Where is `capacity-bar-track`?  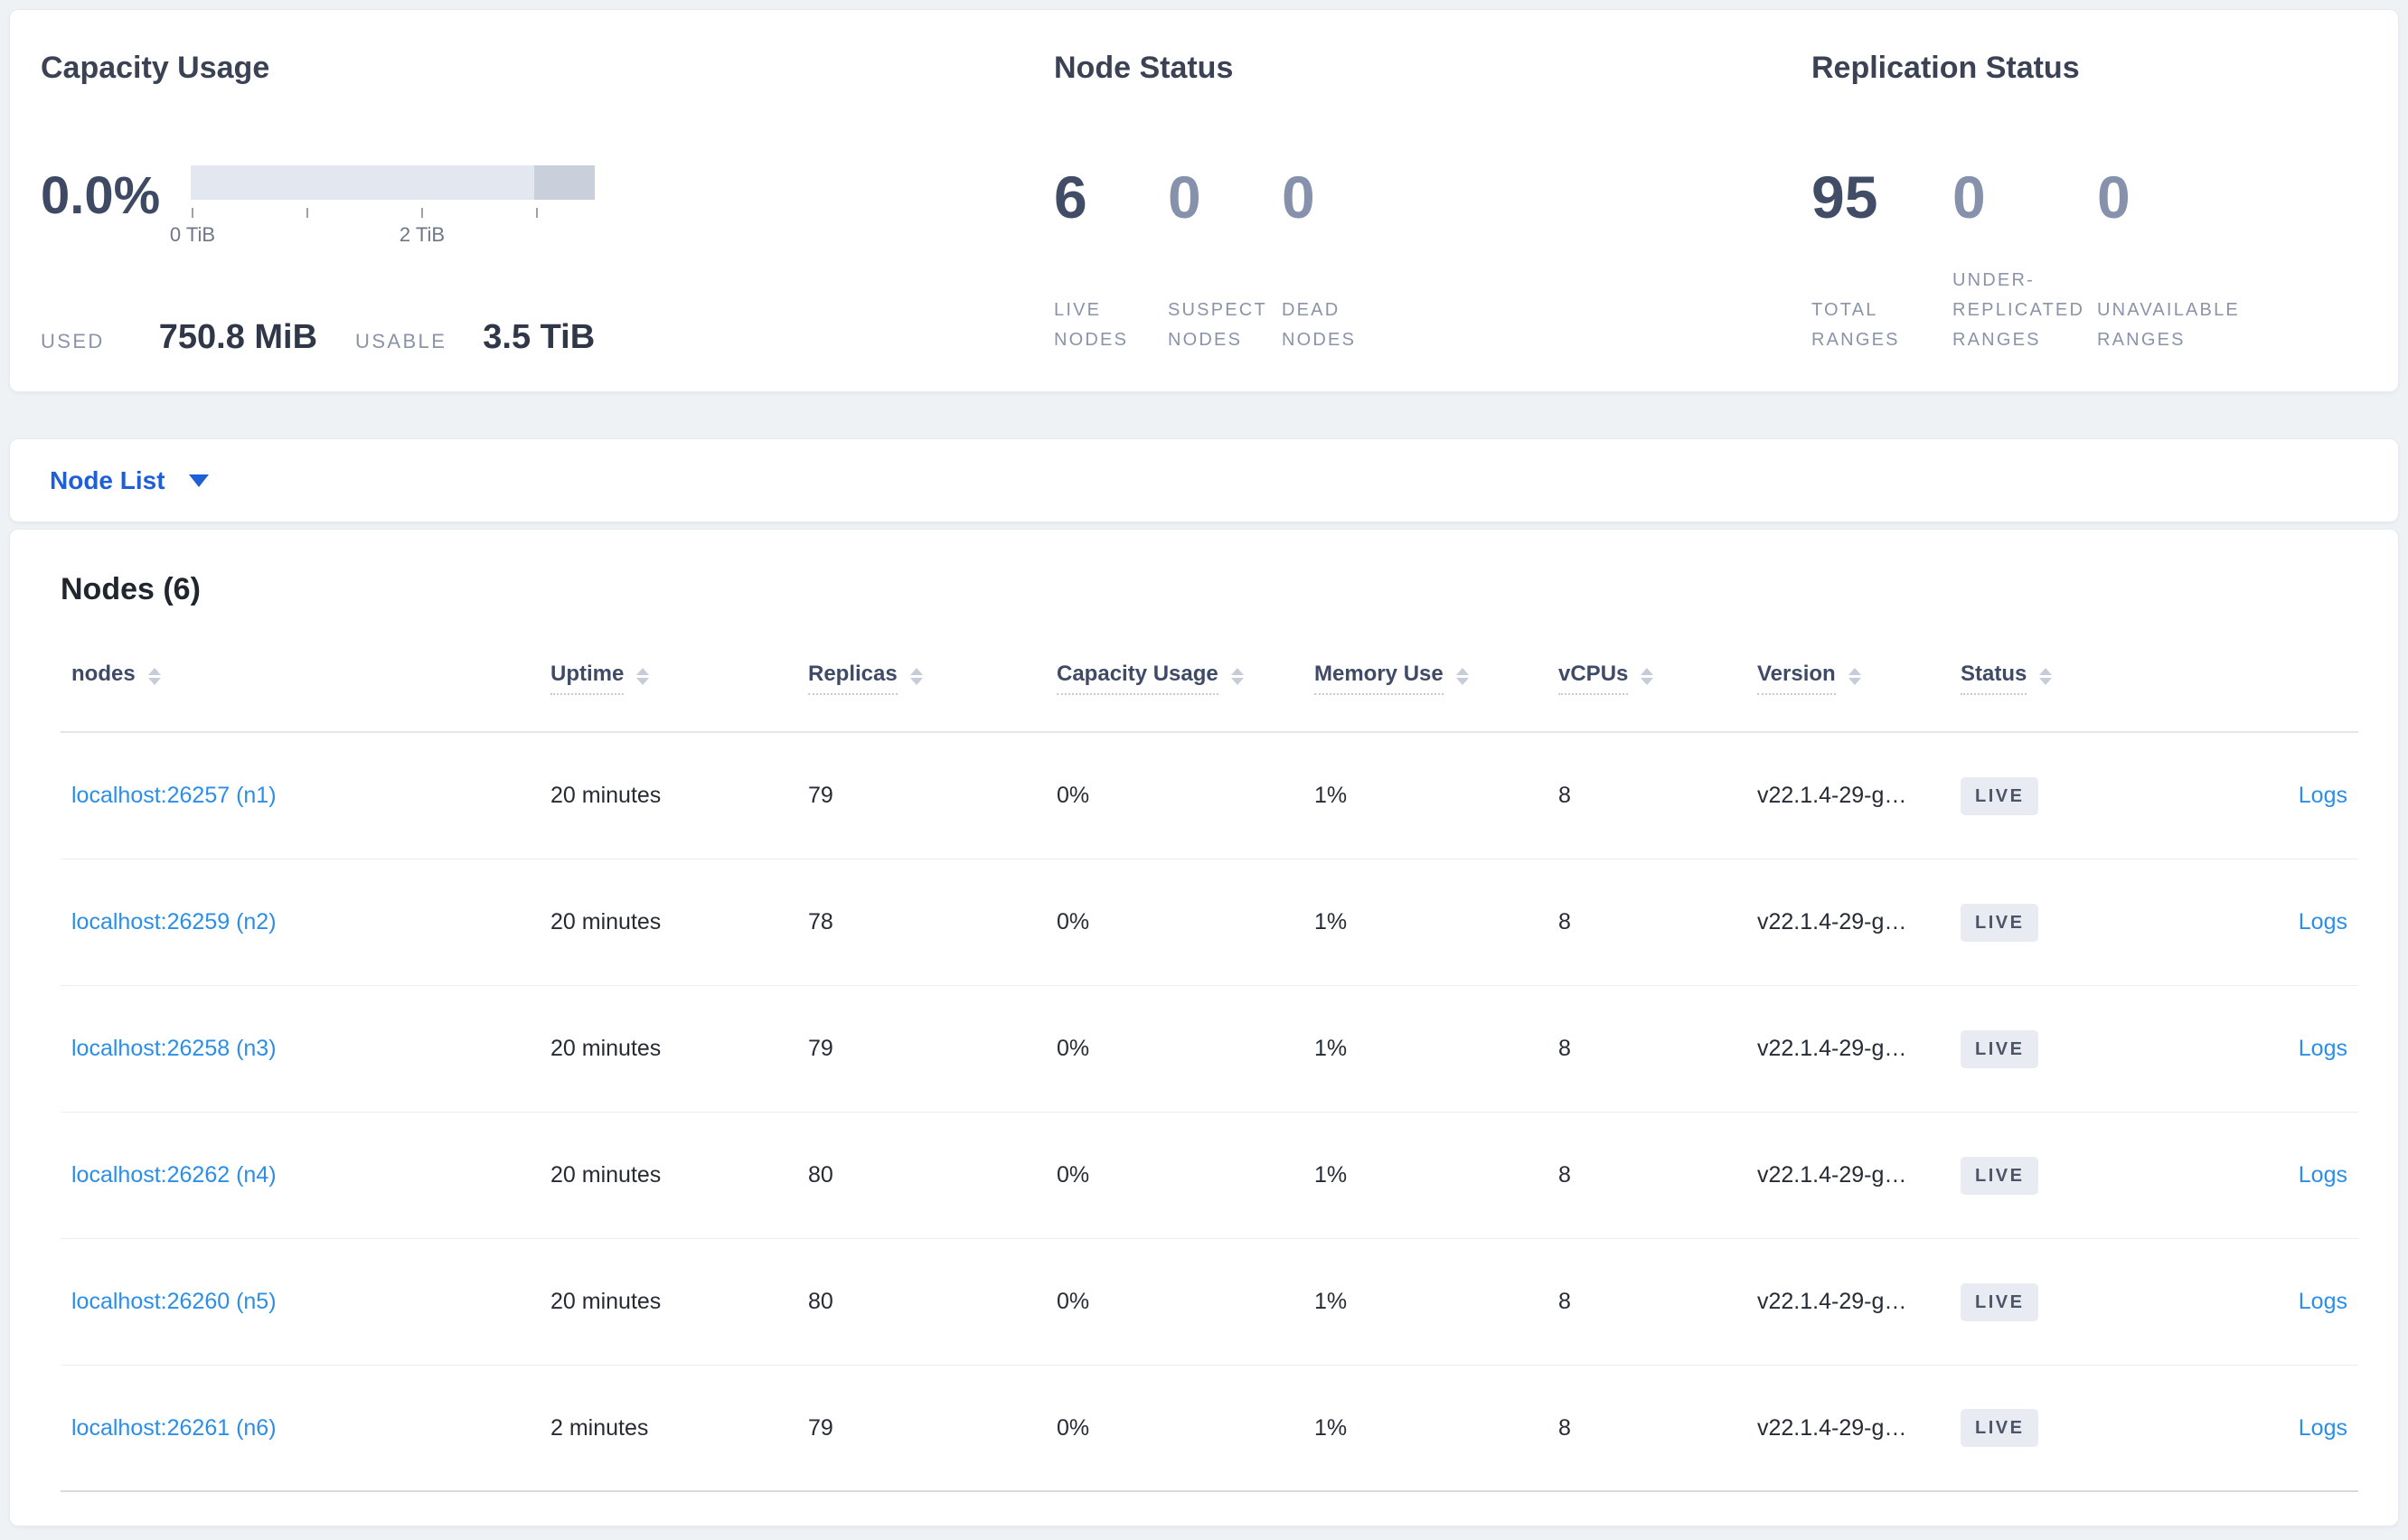
capacity-bar-track is located at coordinates (393, 182).